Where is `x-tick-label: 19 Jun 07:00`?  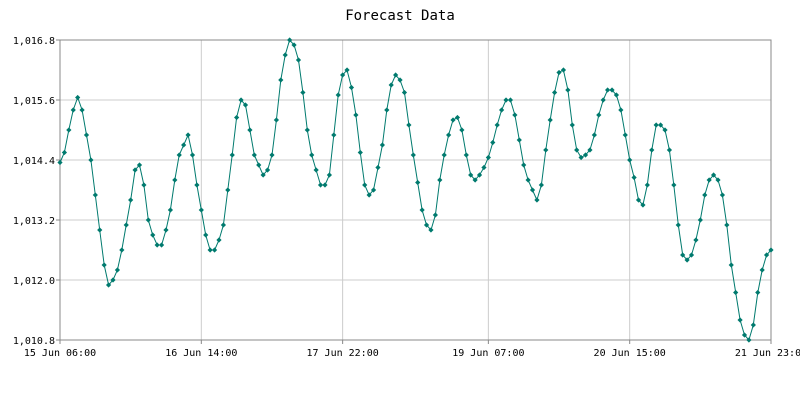 x-tick-label: 19 Jun 07:00 is located at coordinates (488, 353).